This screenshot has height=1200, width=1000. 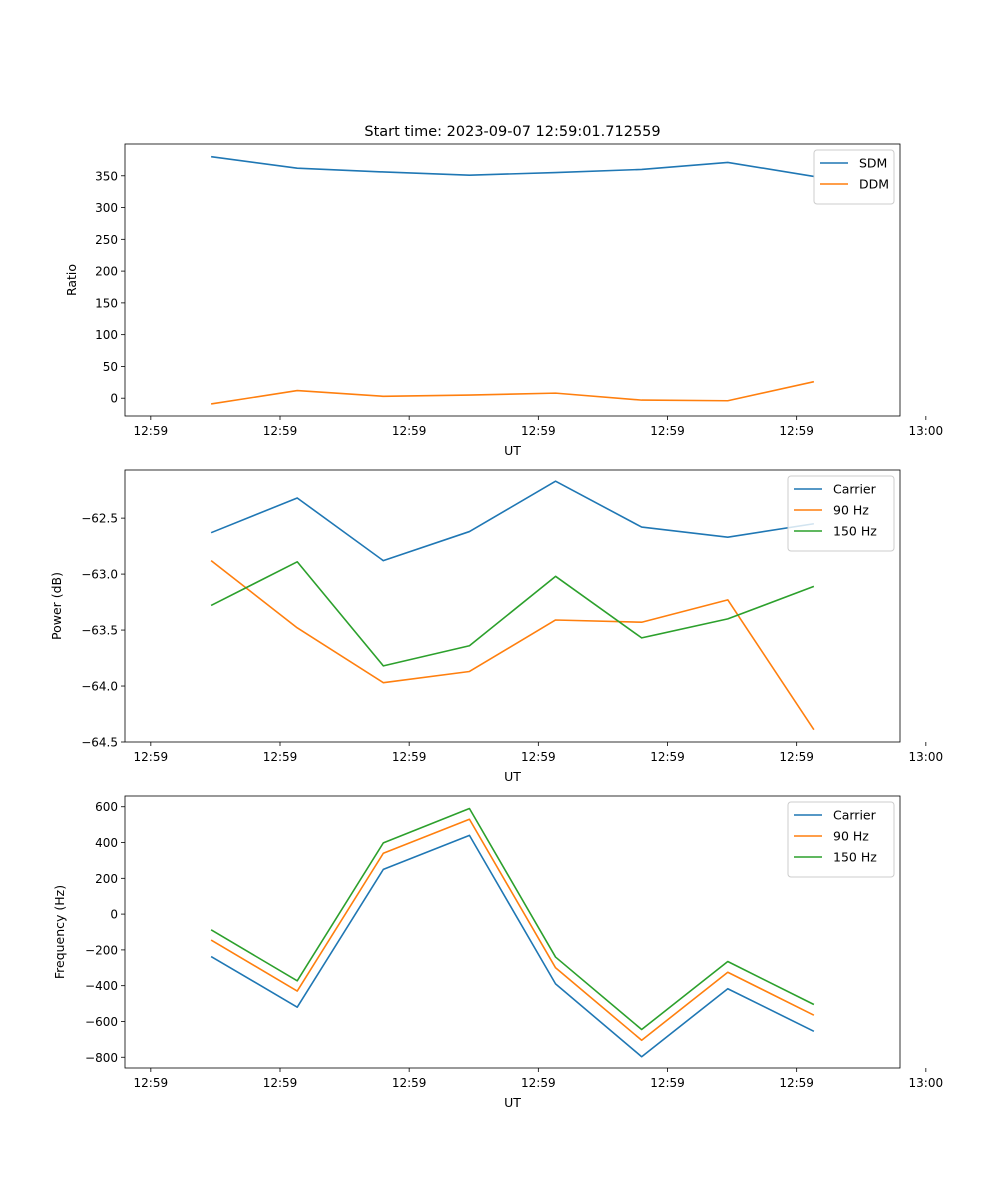 I want to click on y-tick-label: 50, so click(x=110, y=367).